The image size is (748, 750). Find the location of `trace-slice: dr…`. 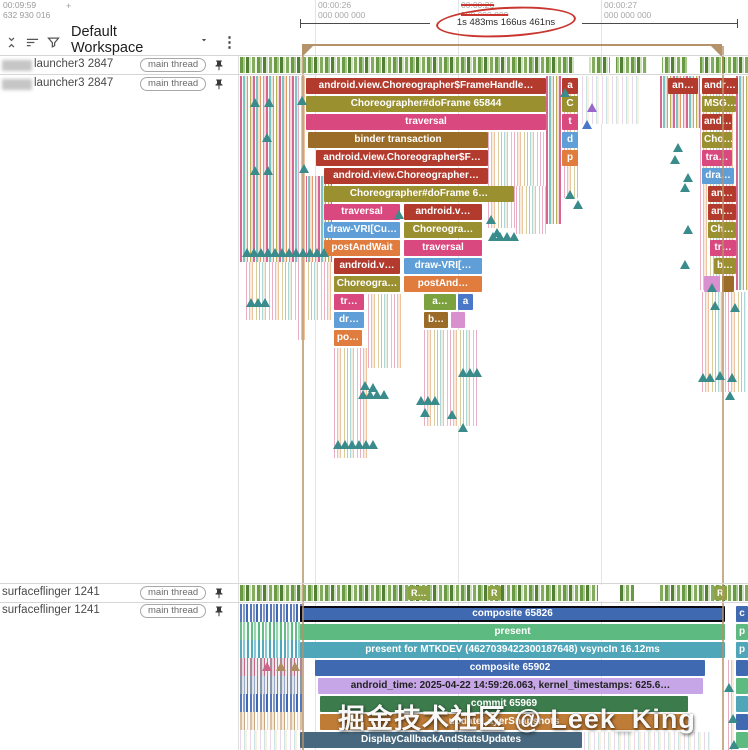

trace-slice: dr… is located at coordinates (349, 320).